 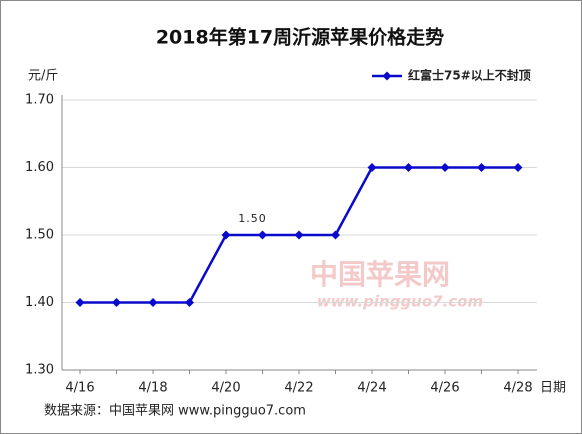 I want to click on x-tick-label: 4/22, so click(x=298, y=388).